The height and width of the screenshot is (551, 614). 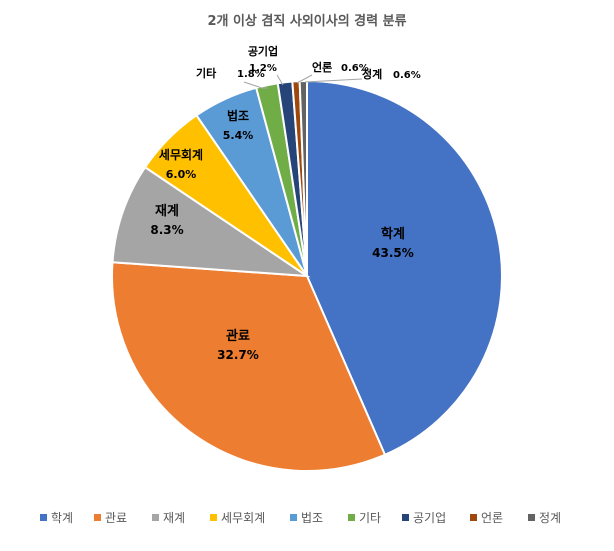 I want to click on data-label-name-5: 법조, so click(x=238, y=115).